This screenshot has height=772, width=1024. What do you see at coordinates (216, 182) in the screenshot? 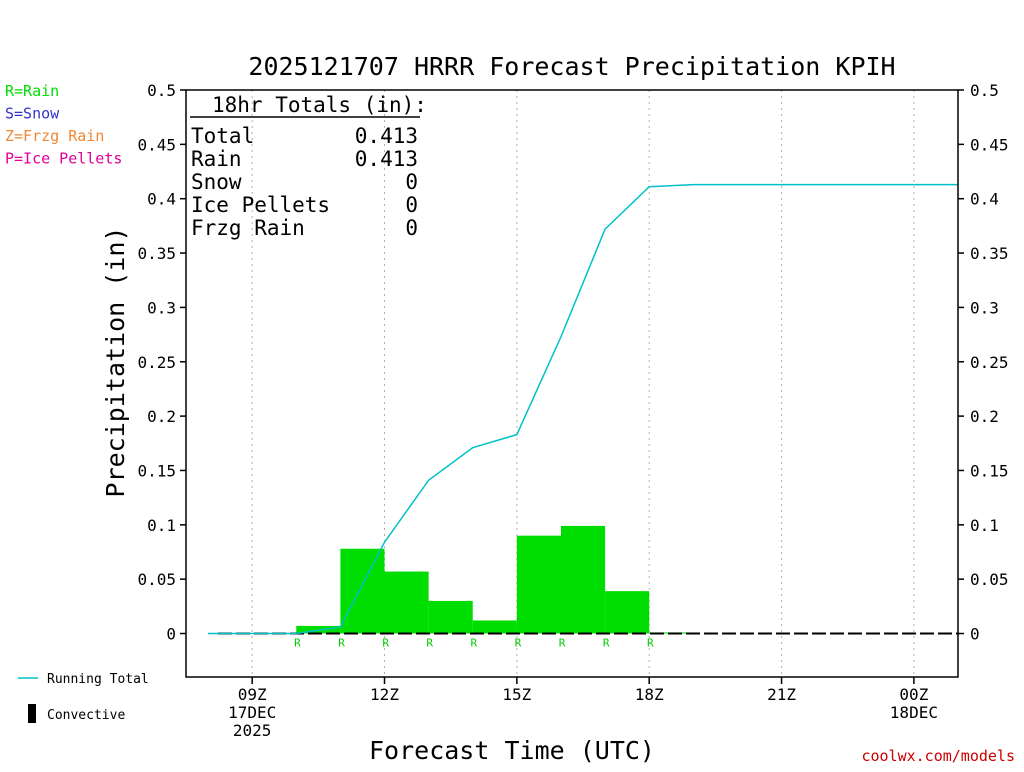
I see `totals-row-label: Snow` at bounding box center [216, 182].